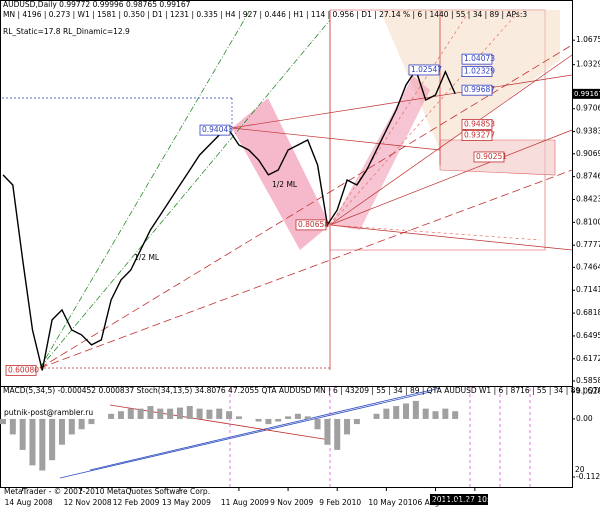 This screenshot has height=510, width=600. Describe the element at coordinates (88, 502) in the screenshot. I see `x-tick-label: 12 Nov 2008` at that location.